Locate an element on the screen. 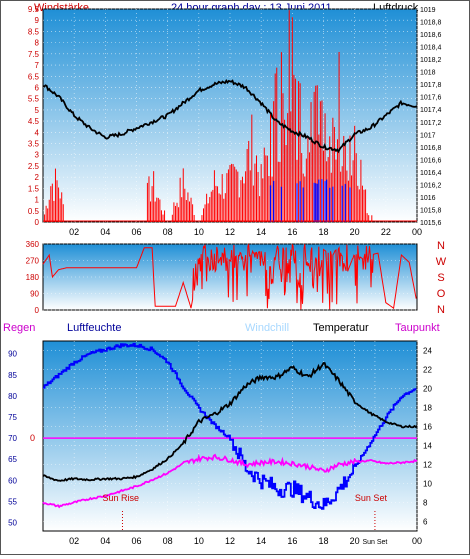 The height and width of the screenshot is (559, 470). compass-label: S is located at coordinates (440, 278).